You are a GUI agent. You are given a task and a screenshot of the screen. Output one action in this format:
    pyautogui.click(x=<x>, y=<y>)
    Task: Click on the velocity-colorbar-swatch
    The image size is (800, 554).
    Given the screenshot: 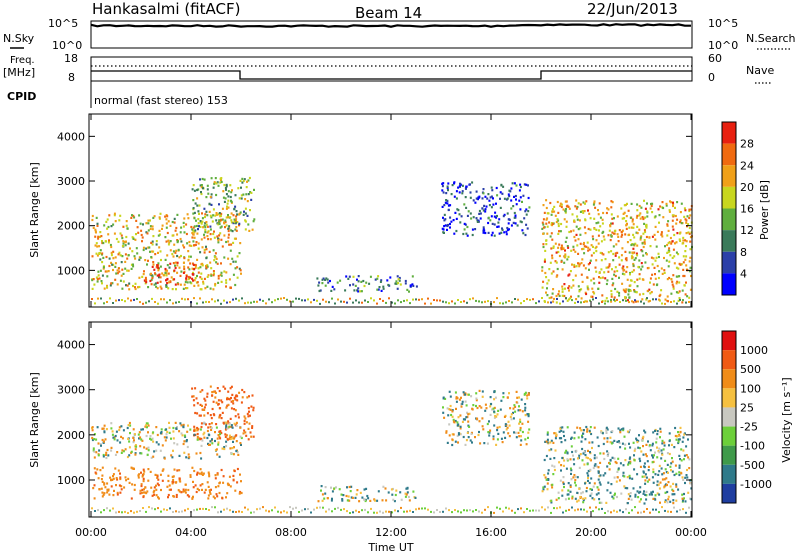 What is the action you would take?
    pyautogui.click(x=729, y=493)
    